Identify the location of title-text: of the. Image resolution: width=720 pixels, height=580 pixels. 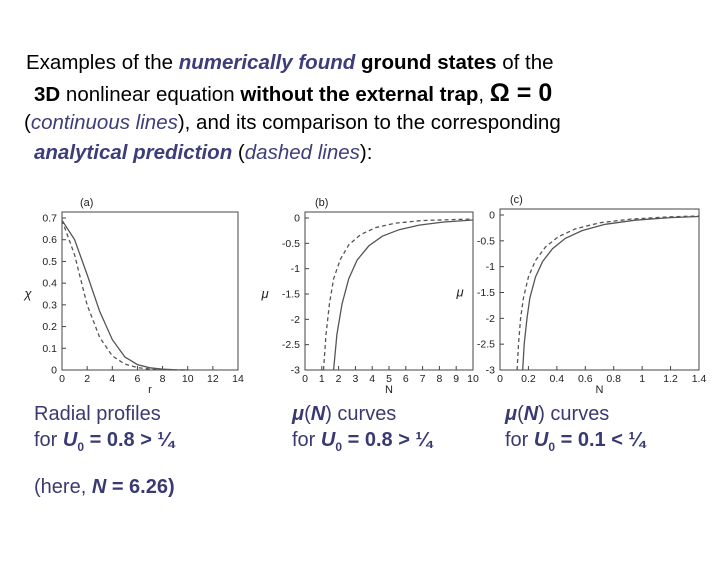
(525, 62).